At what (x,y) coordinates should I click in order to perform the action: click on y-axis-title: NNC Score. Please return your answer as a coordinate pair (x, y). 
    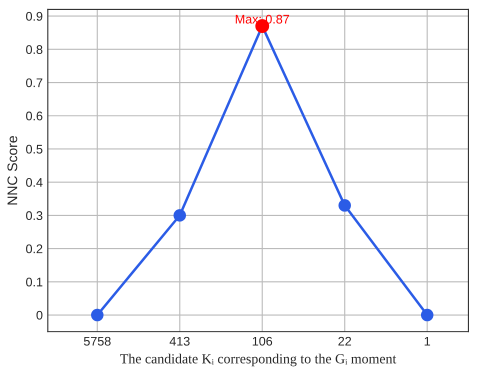
    Looking at the image, I should click on (12, 170).